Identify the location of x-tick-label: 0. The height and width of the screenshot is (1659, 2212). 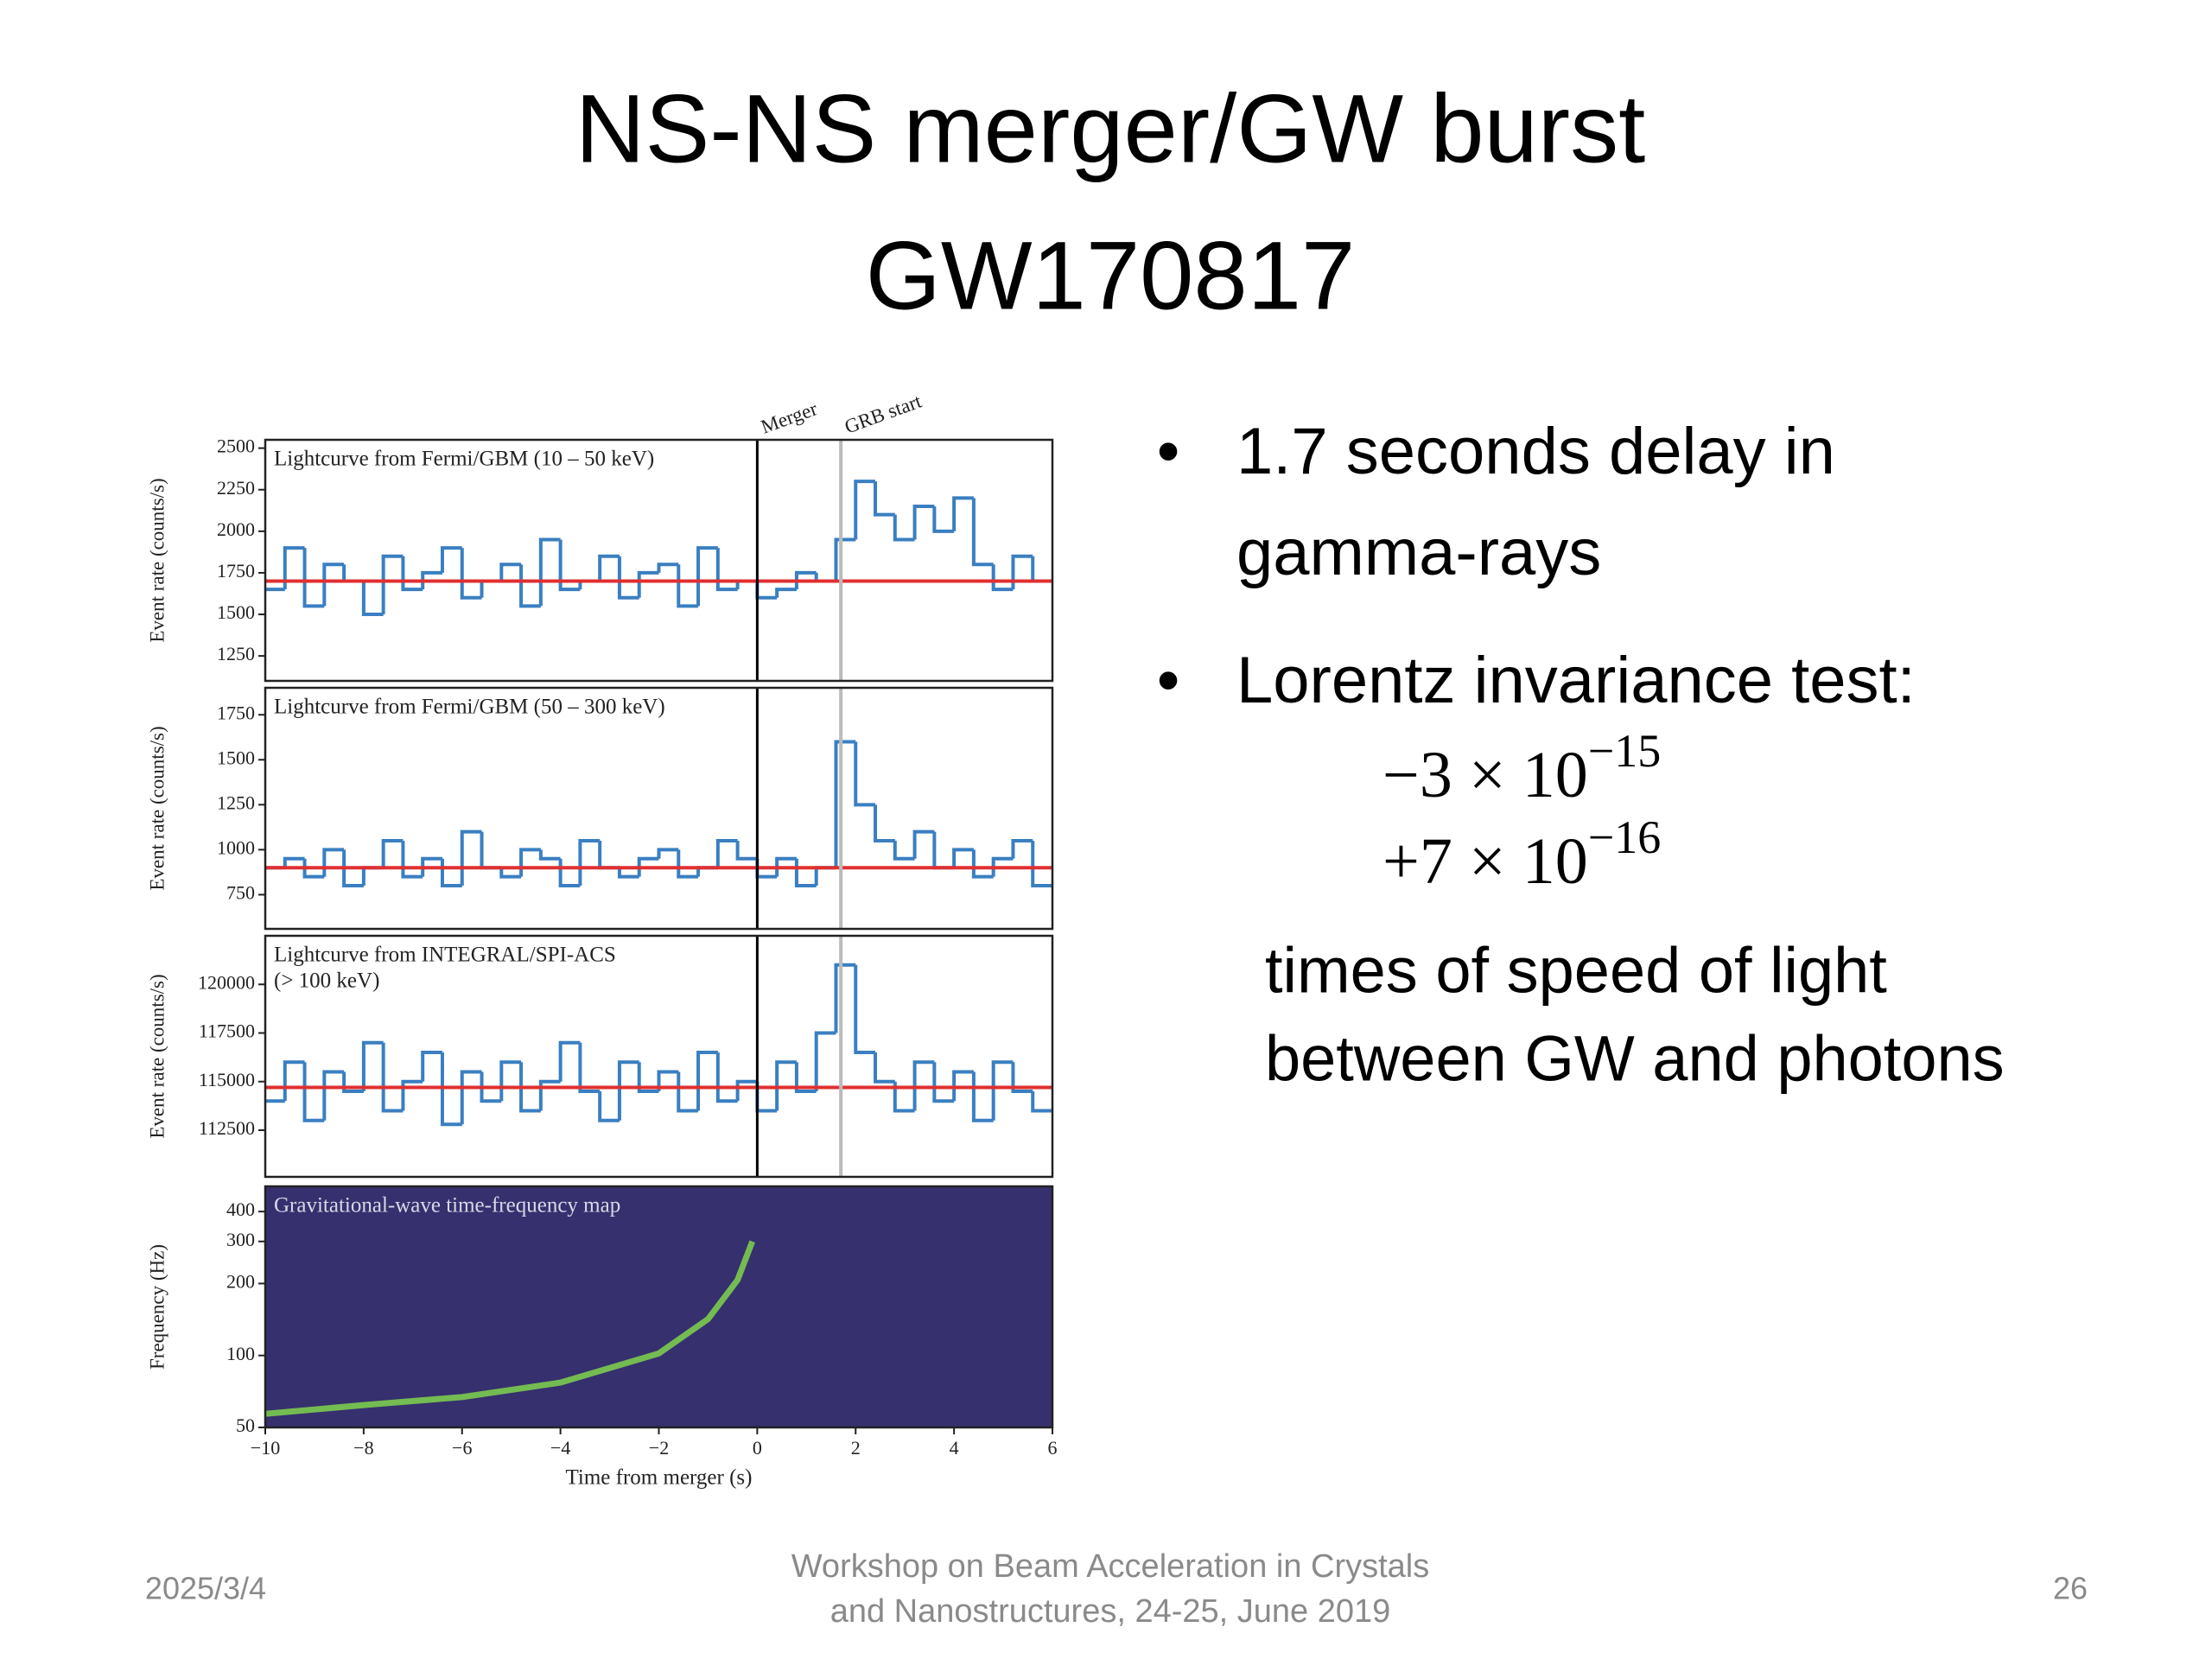
(757, 1448).